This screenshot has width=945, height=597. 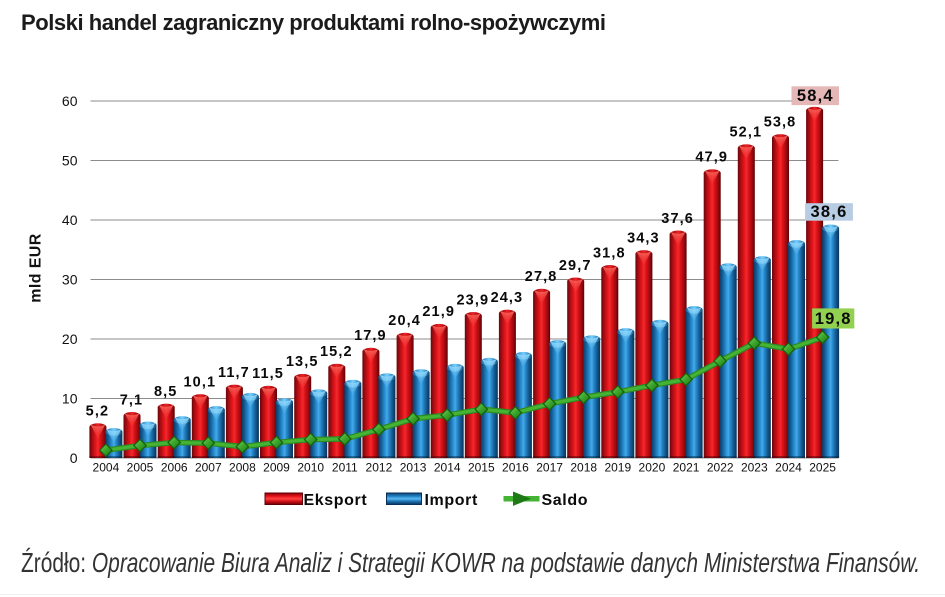 I want to click on svg-text: Import, so click(x=451, y=500).